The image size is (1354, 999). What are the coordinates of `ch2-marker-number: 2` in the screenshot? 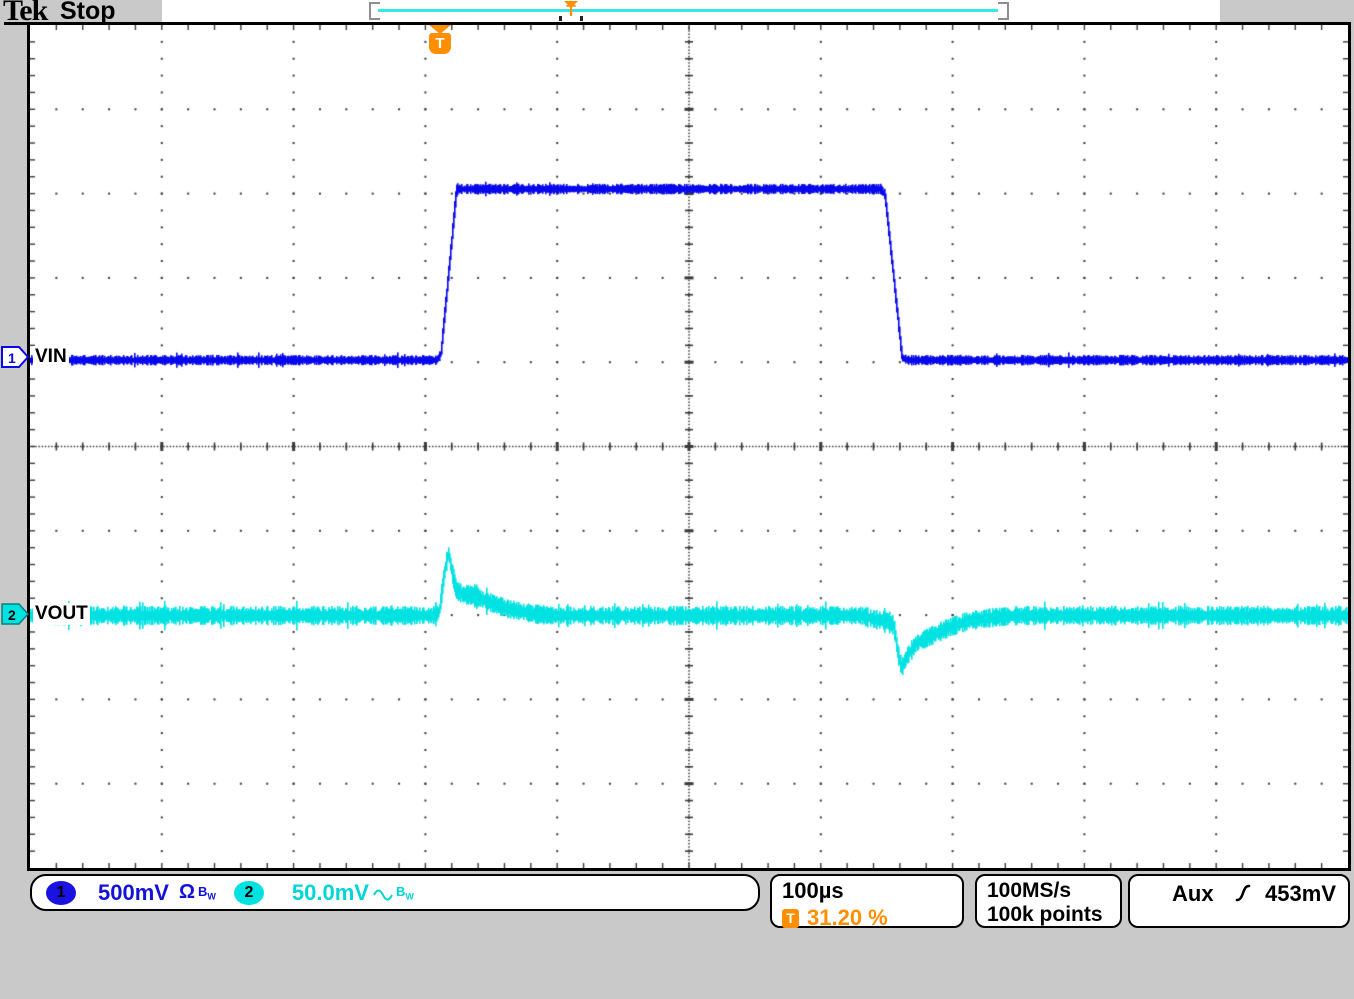 It's located at (12, 615).